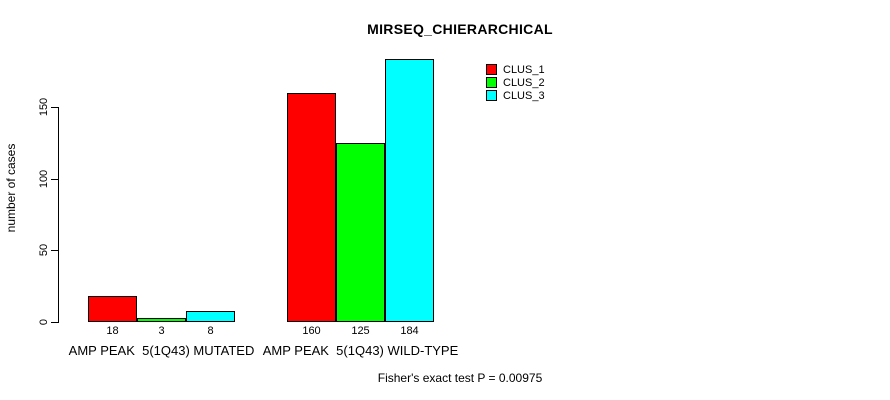  I want to click on bar-clus_3-group2, so click(409, 190).